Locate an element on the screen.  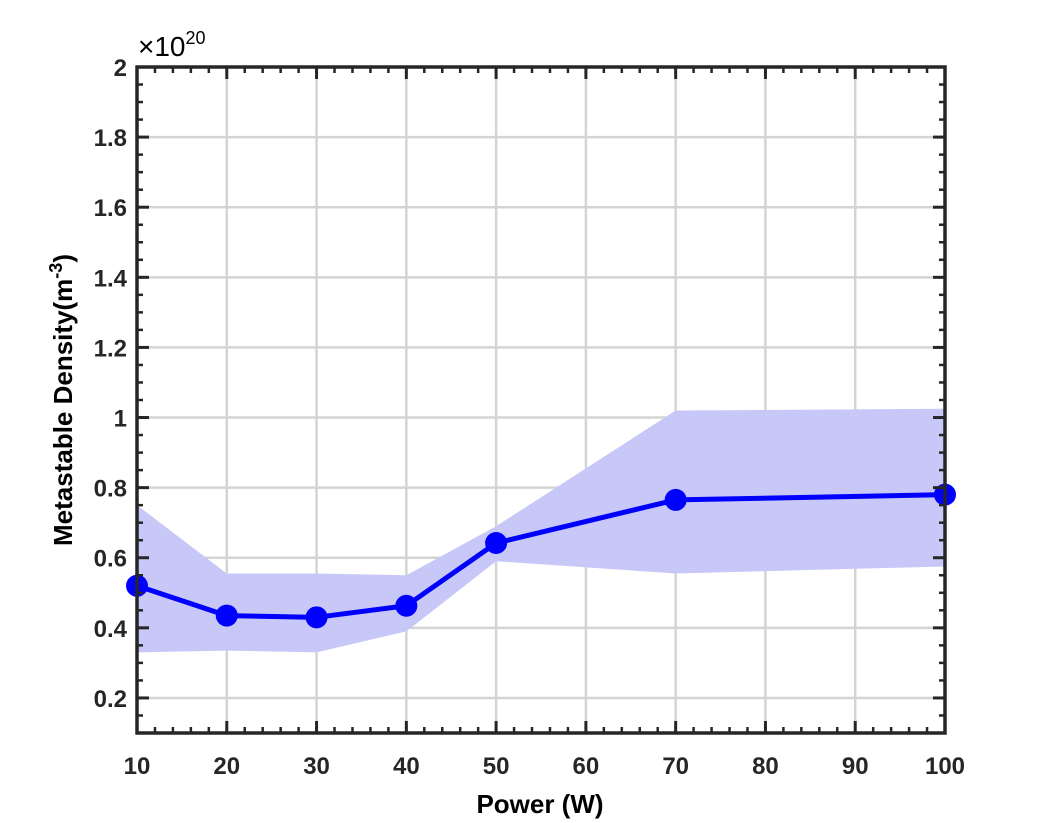
y-tick-label: 2 is located at coordinates (120, 68).